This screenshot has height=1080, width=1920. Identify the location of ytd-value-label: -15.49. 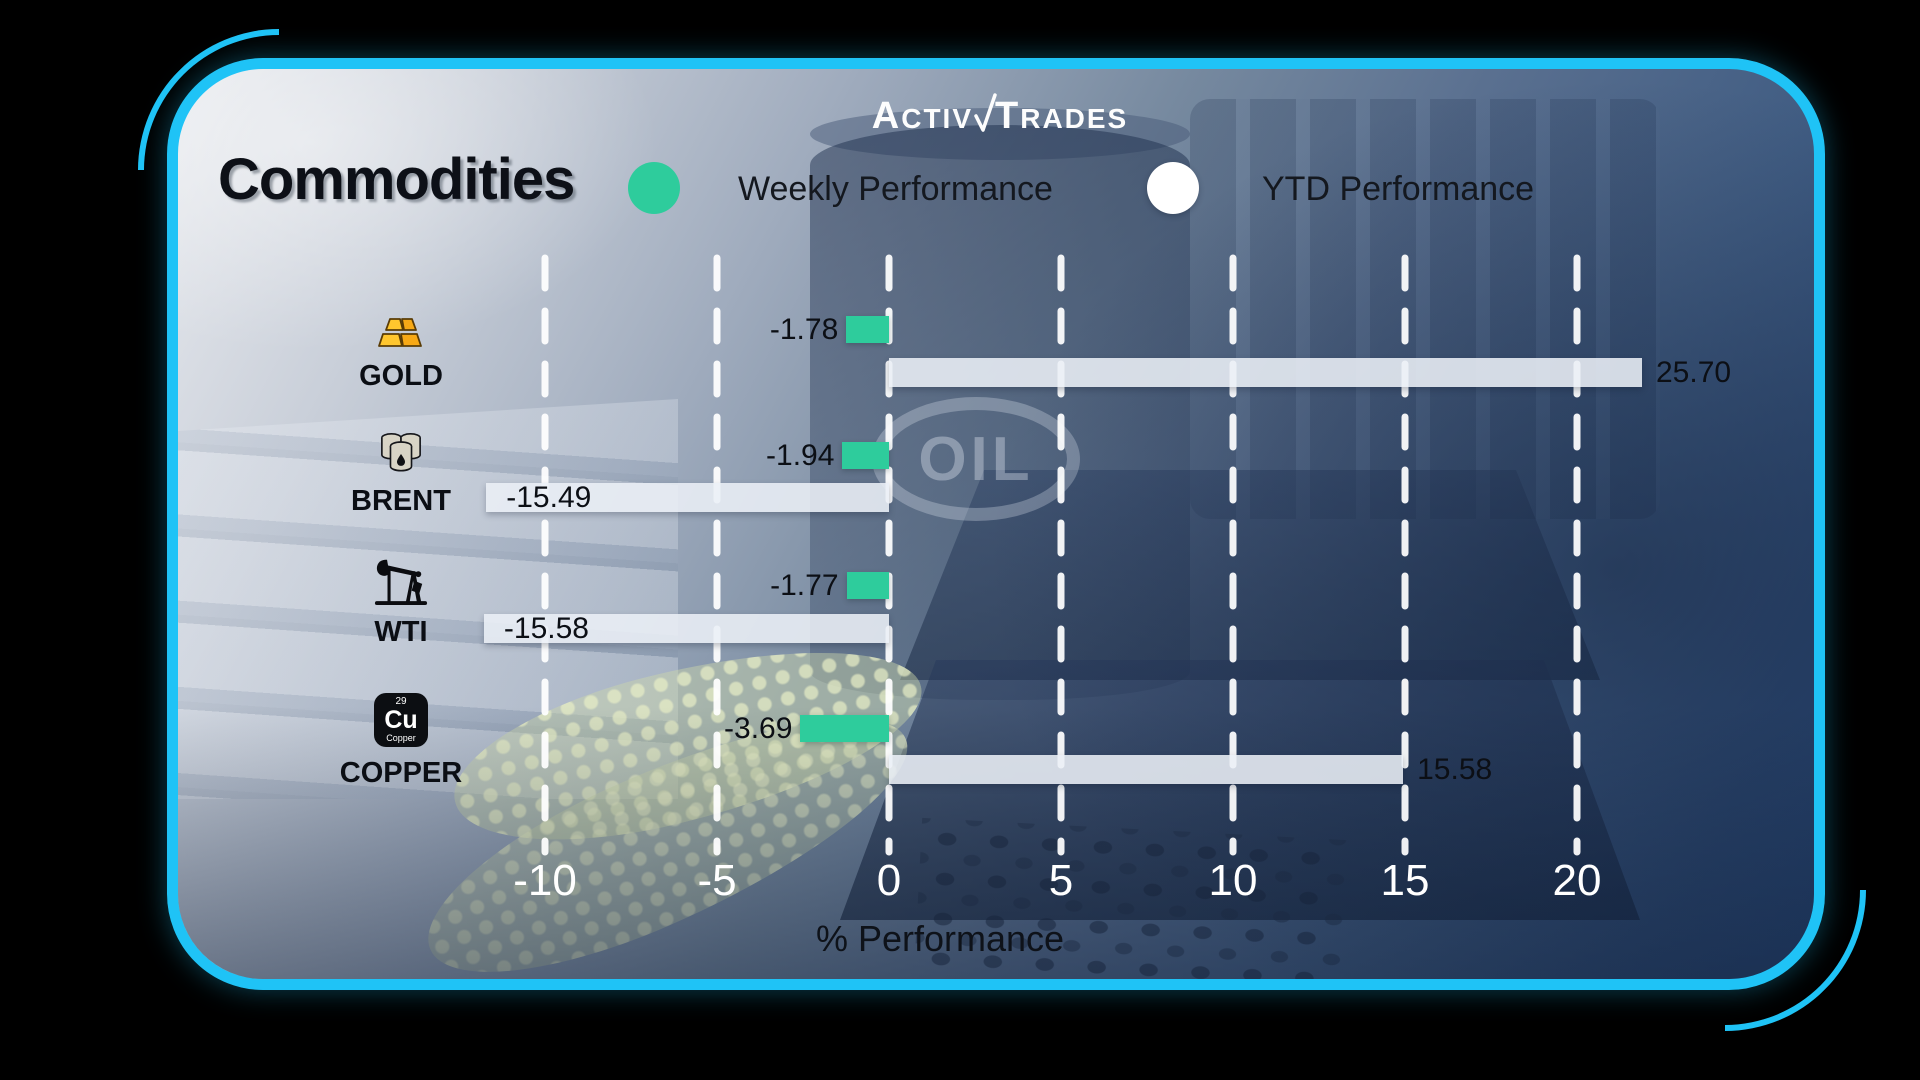
(549, 497).